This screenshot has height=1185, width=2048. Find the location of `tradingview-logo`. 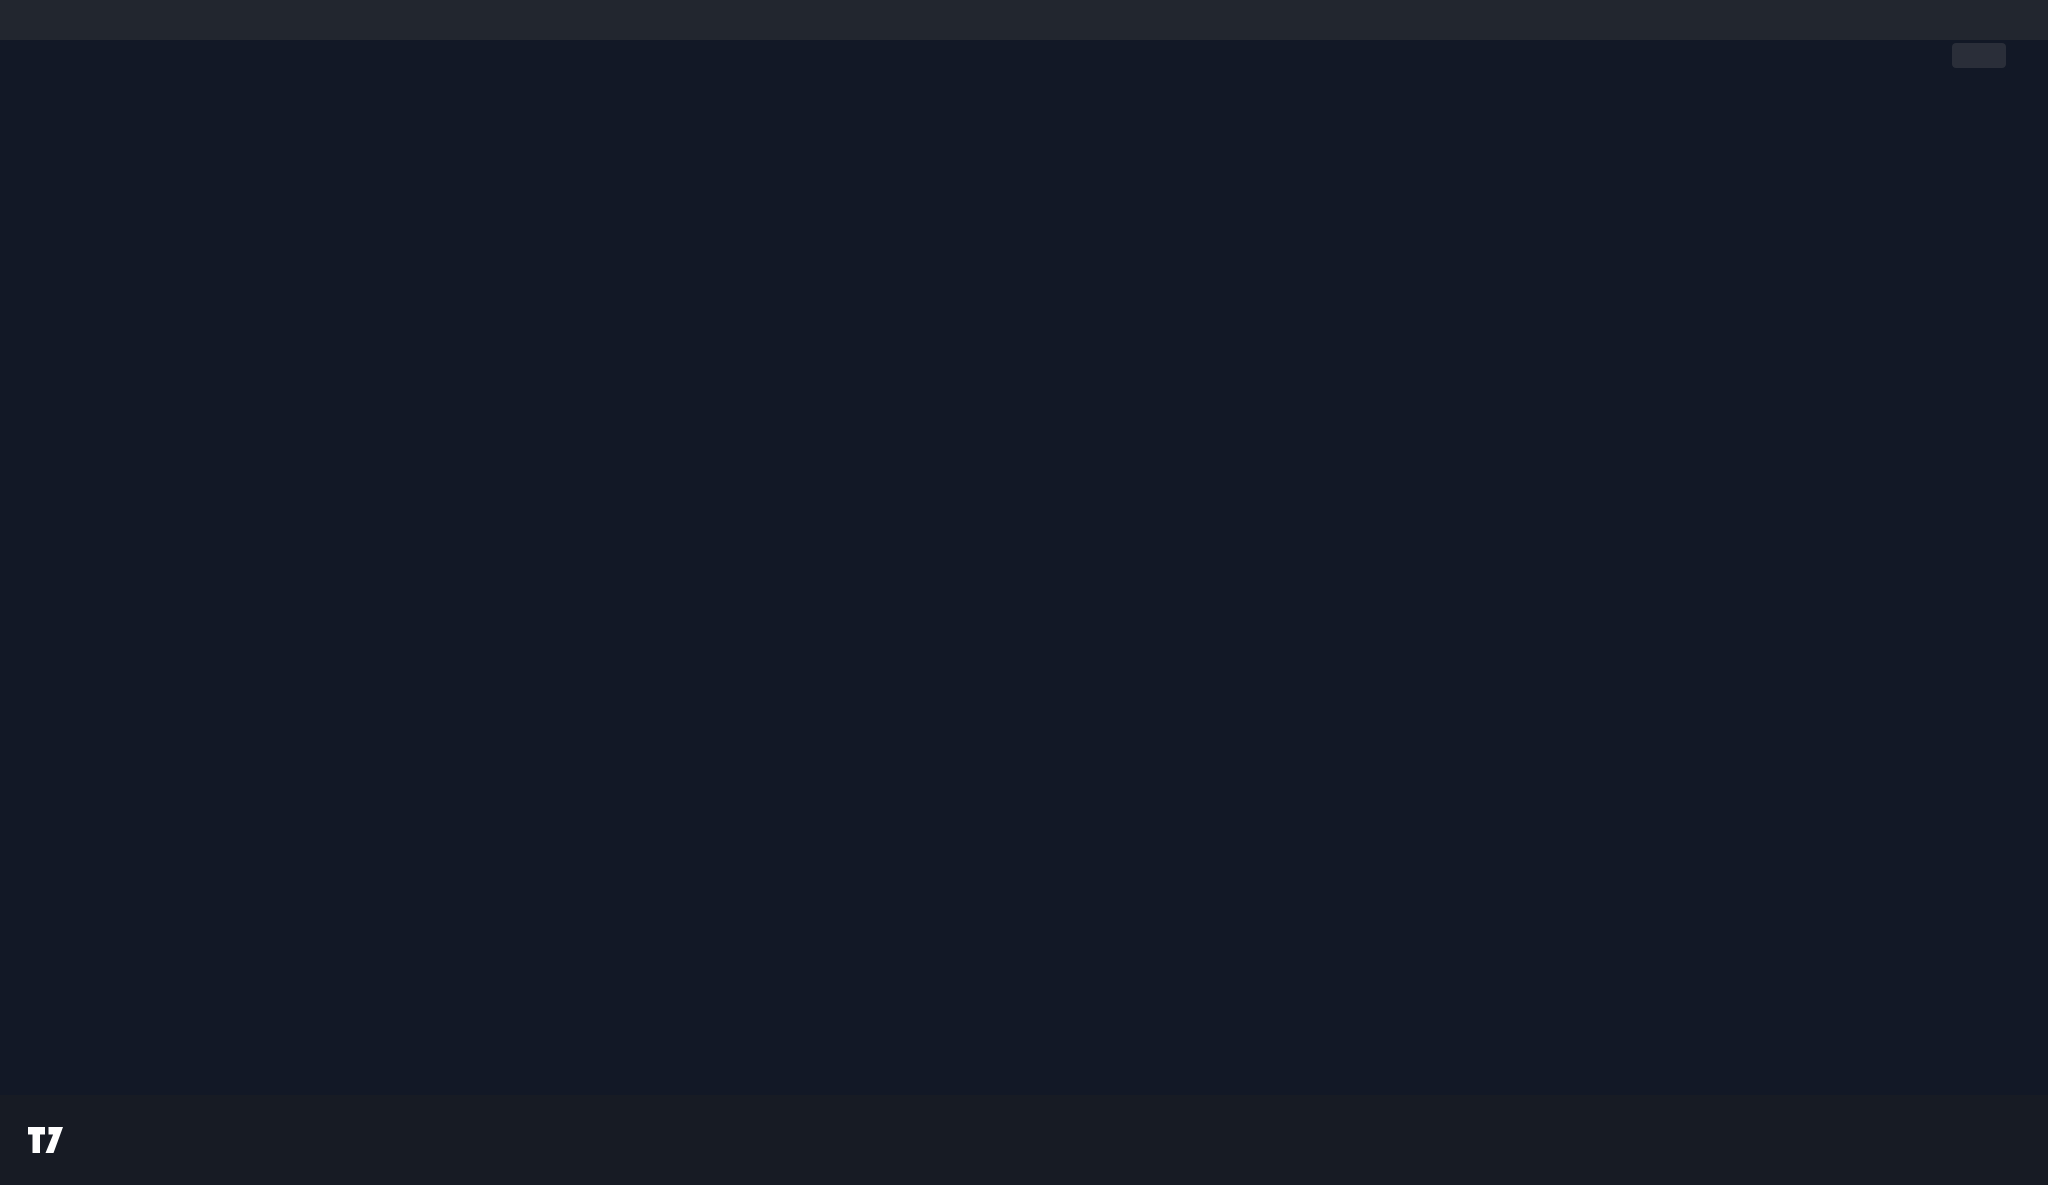

tradingview-logo is located at coordinates (54, 1140).